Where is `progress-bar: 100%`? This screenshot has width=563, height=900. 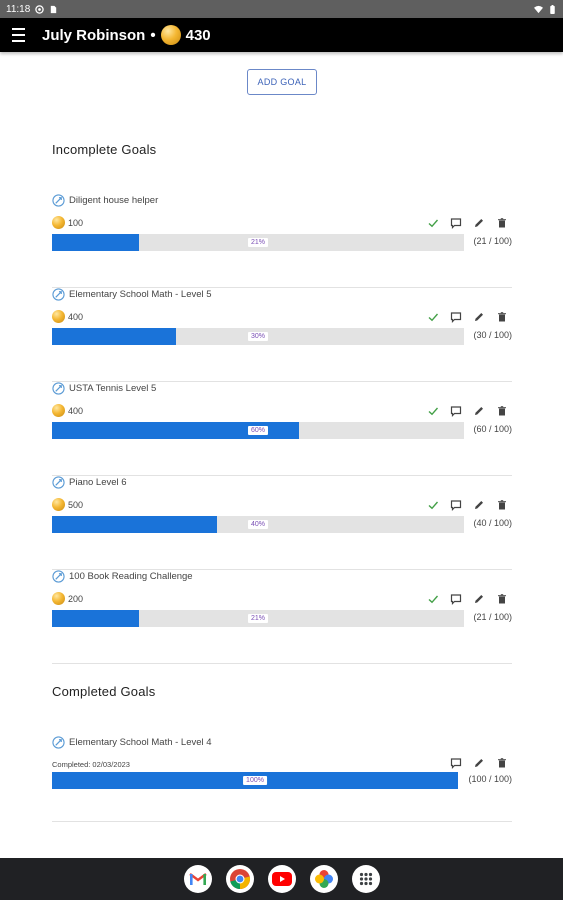 progress-bar: 100% is located at coordinates (255, 780).